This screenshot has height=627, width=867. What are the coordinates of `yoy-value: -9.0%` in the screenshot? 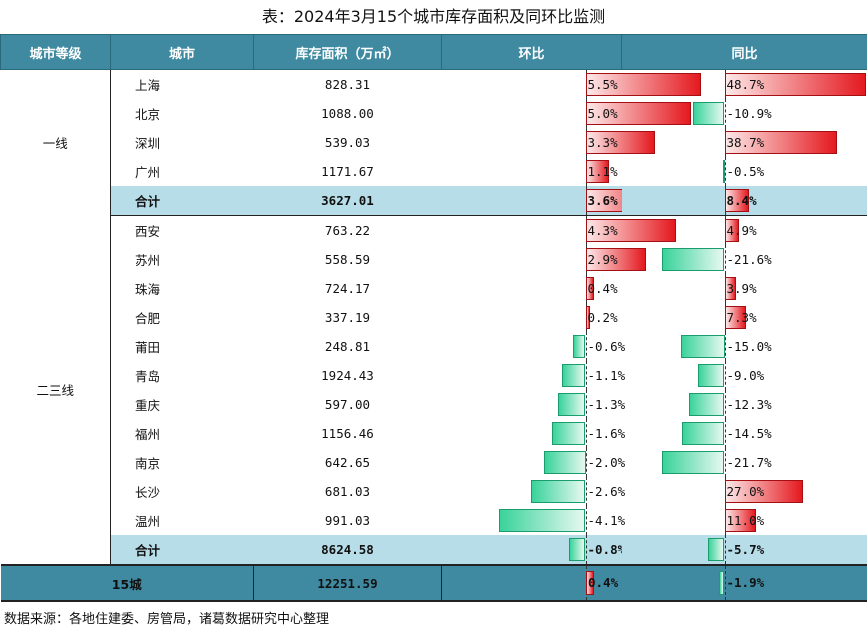 It's located at (745, 375).